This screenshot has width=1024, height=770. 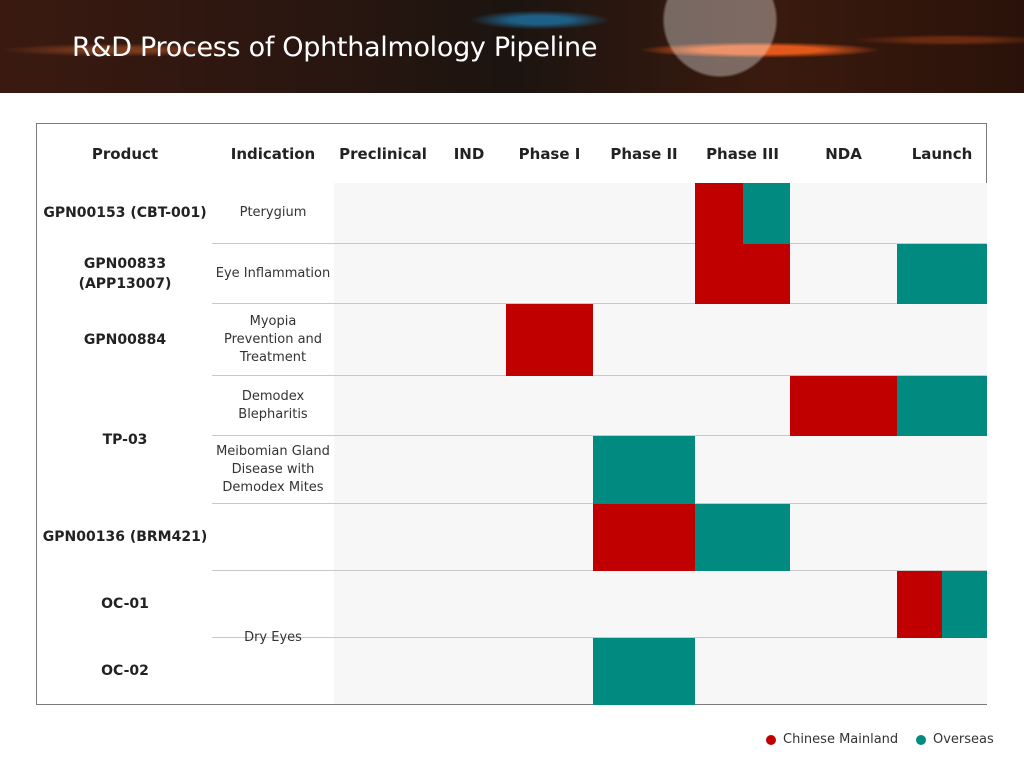 What do you see at coordinates (125, 154) in the screenshot?
I see `column-header-product: Product` at bounding box center [125, 154].